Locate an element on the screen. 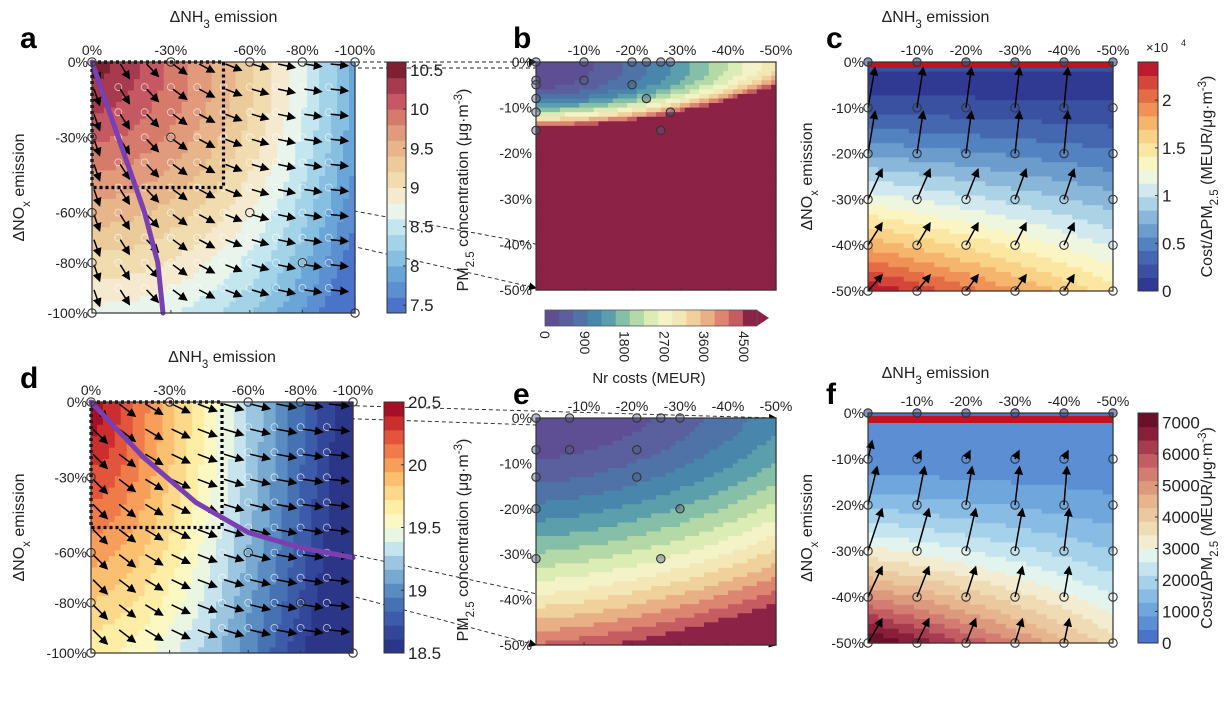  colorbar-segment is located at coordinates (396, 101).